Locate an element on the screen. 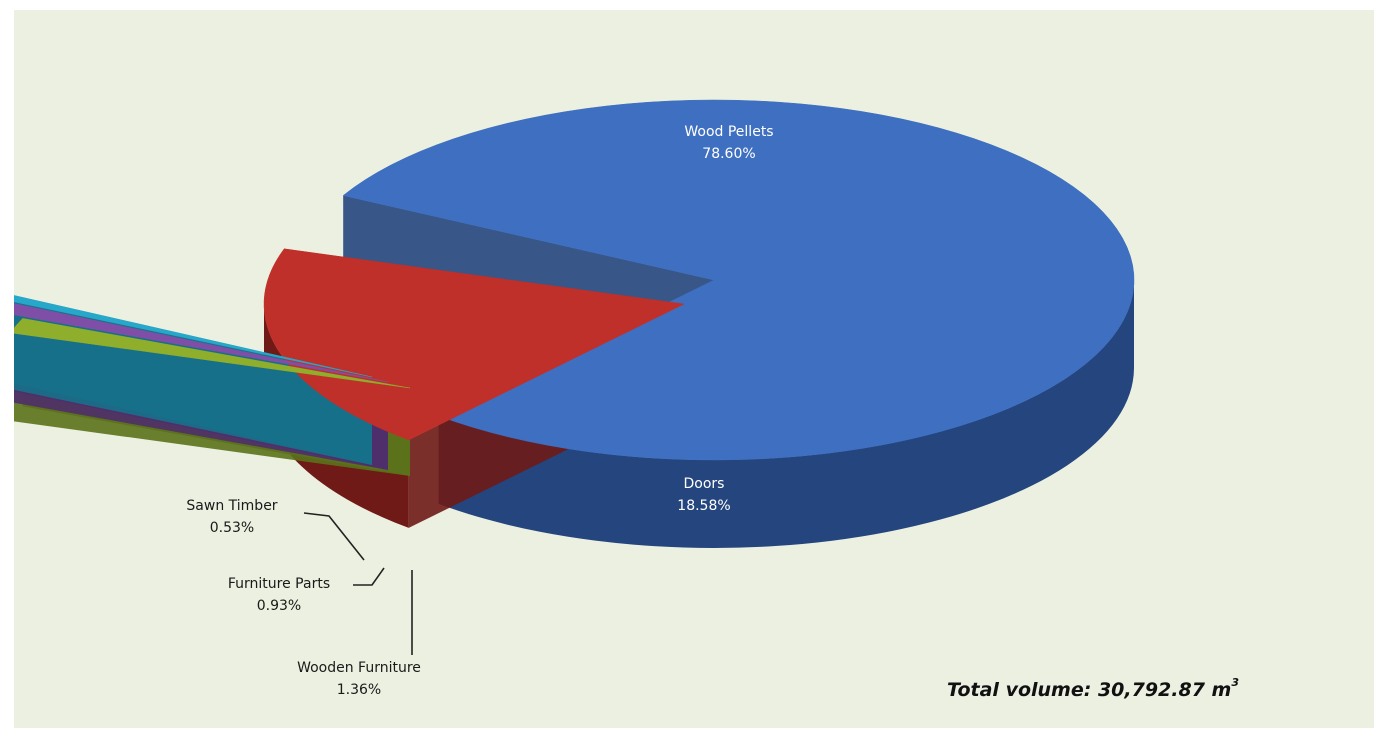 This screenshot has height=755, width=1386. pie-slice-doors is located at coordinates (474, 344).